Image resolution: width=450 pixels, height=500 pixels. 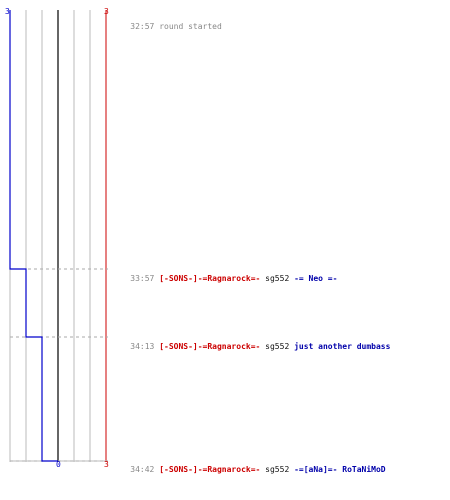 I want to click on event-text: round started, so click(x=190, y=26).